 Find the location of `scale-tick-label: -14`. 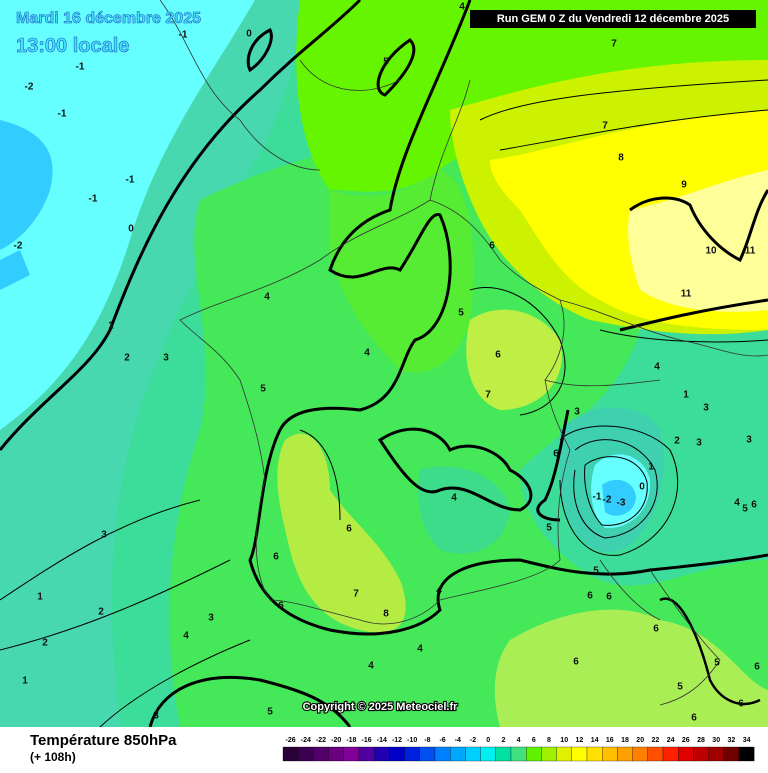

scale-tick-label: -14 is located at coordinates (382, 740).